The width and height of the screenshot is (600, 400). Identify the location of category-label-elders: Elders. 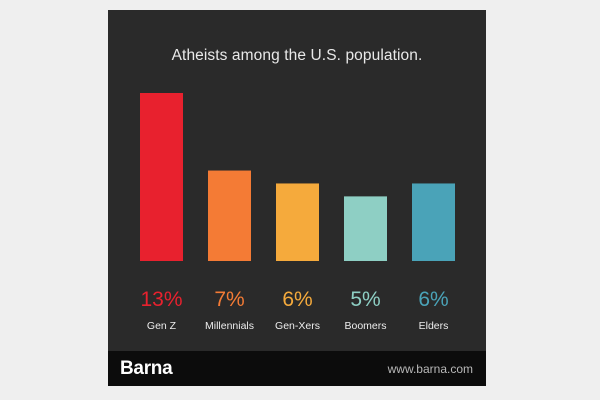
(434, 326).